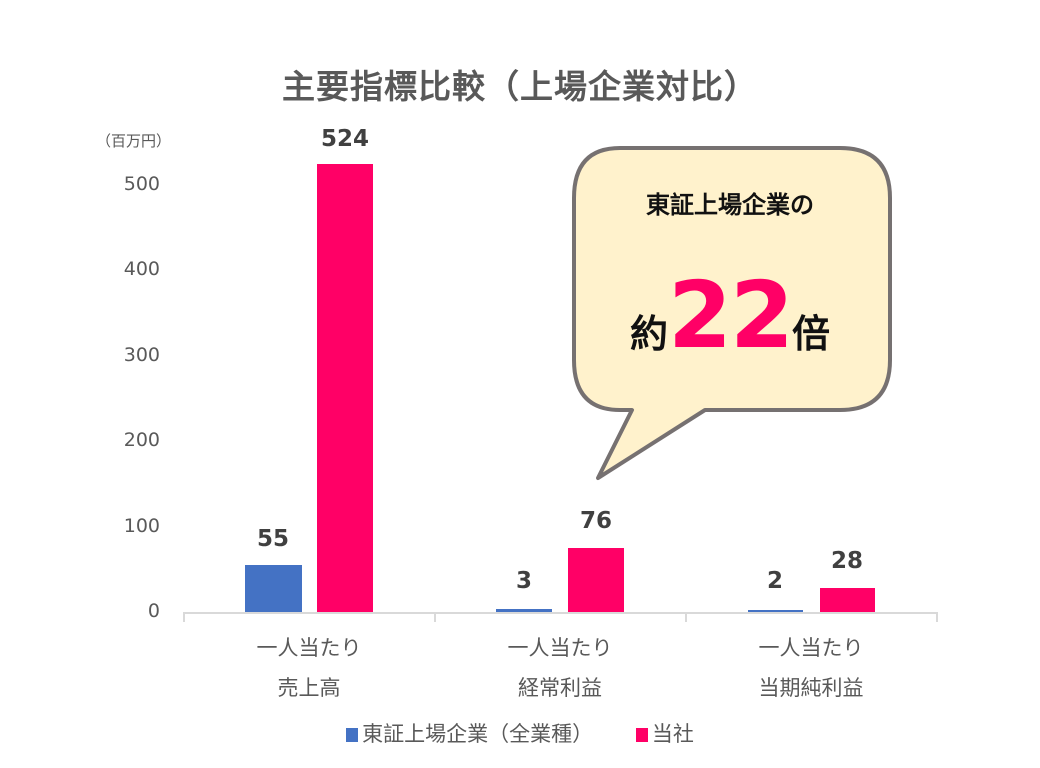 The height and width of the screenshot is (768, 1040). What do you see at coordinates (641, 735) in the screenshot?
I see `legend-swatch-pink` at bounding box center [641, 735].